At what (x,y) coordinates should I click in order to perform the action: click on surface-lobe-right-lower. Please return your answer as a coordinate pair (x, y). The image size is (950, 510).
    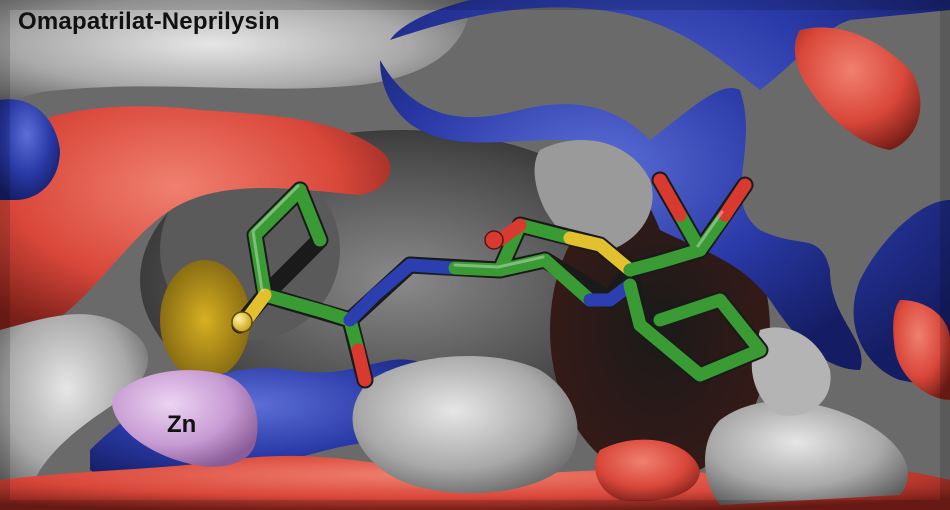
    Looking at the image, I should click on (791, 371).